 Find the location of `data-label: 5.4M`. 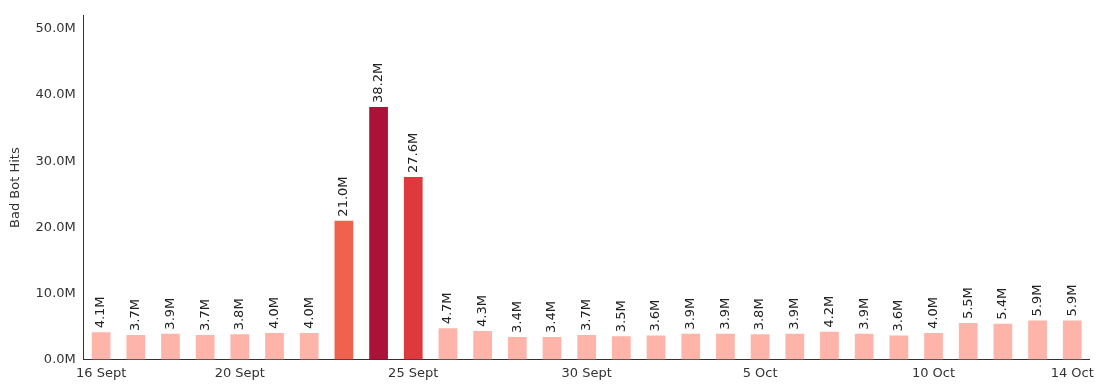

data-label: 5.4M is located at coordinates (1002, 303).